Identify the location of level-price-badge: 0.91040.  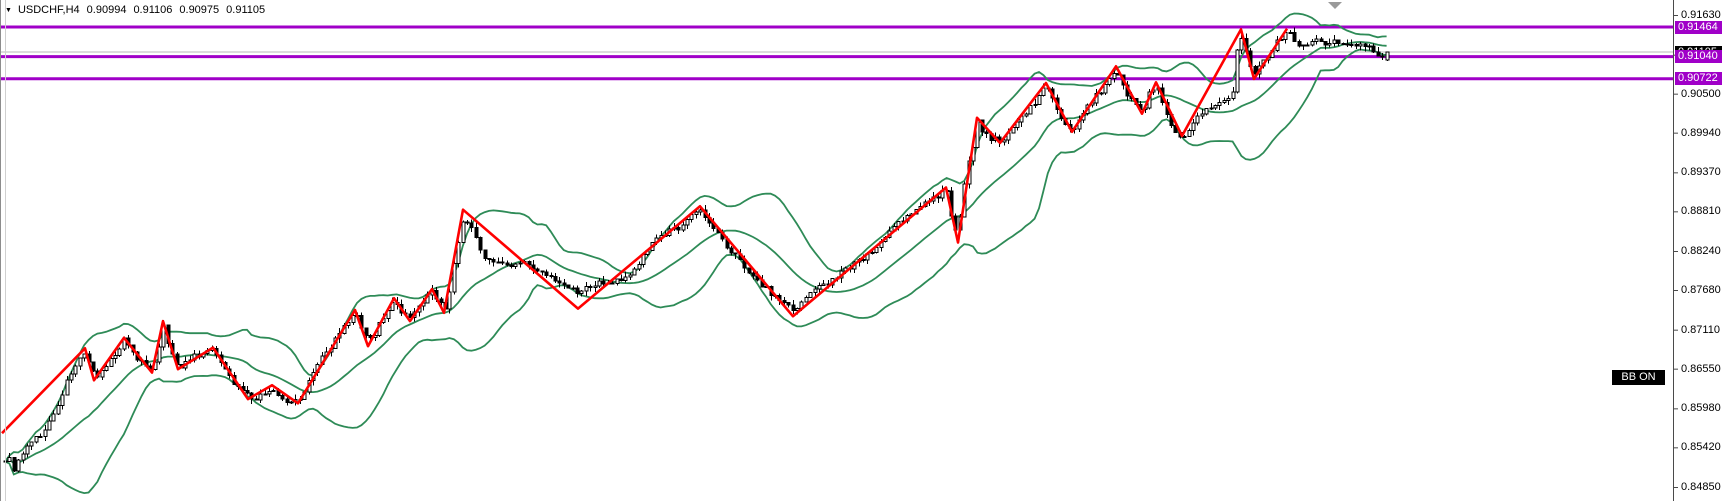
(1698, 57).